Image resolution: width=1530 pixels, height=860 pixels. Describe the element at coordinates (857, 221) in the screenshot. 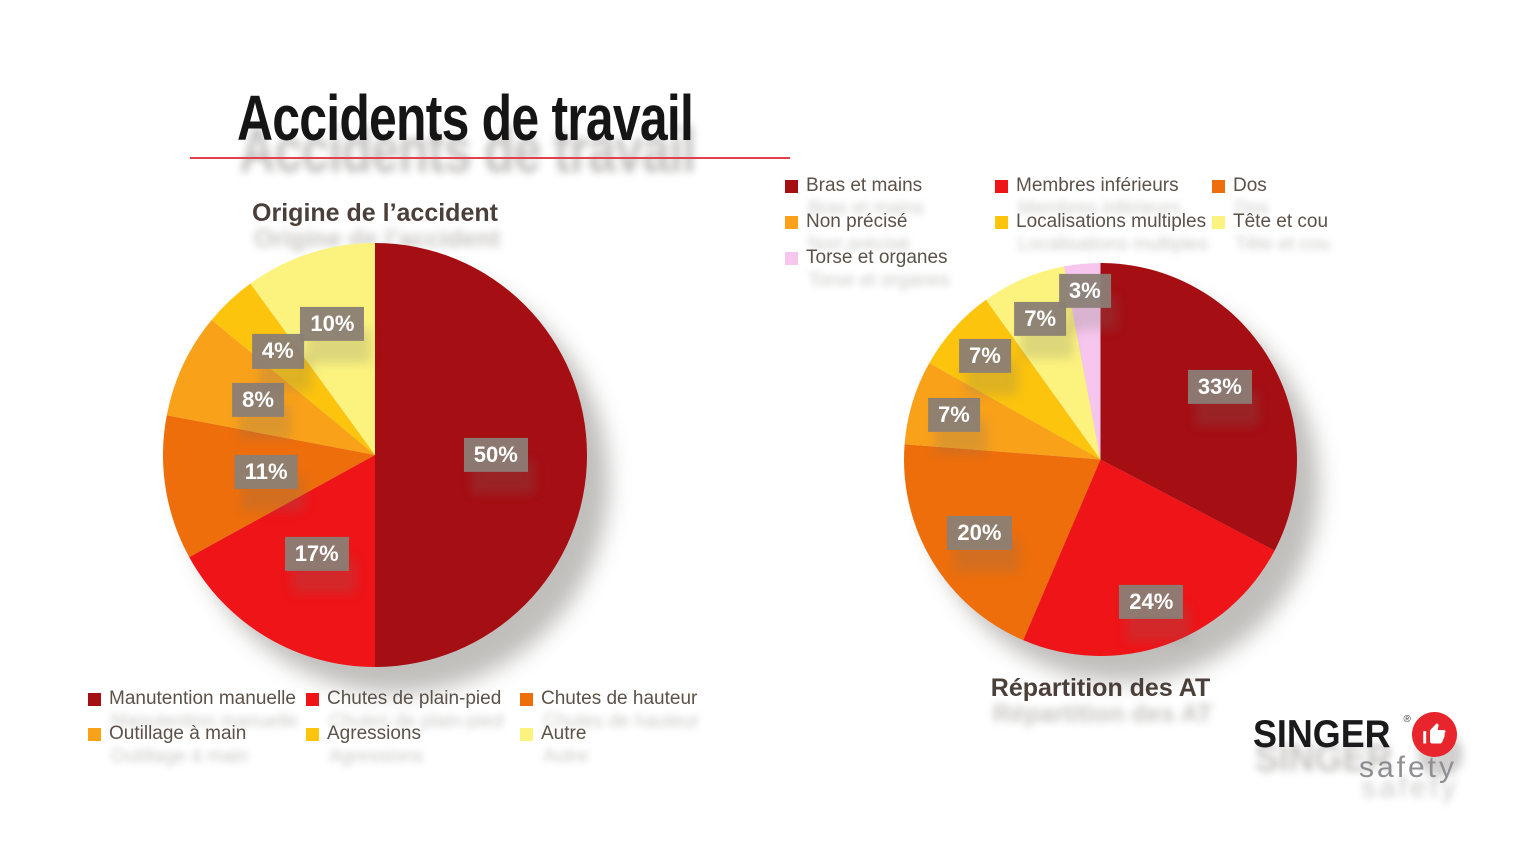

I see `legend-item-label: Non précisé` at that location.